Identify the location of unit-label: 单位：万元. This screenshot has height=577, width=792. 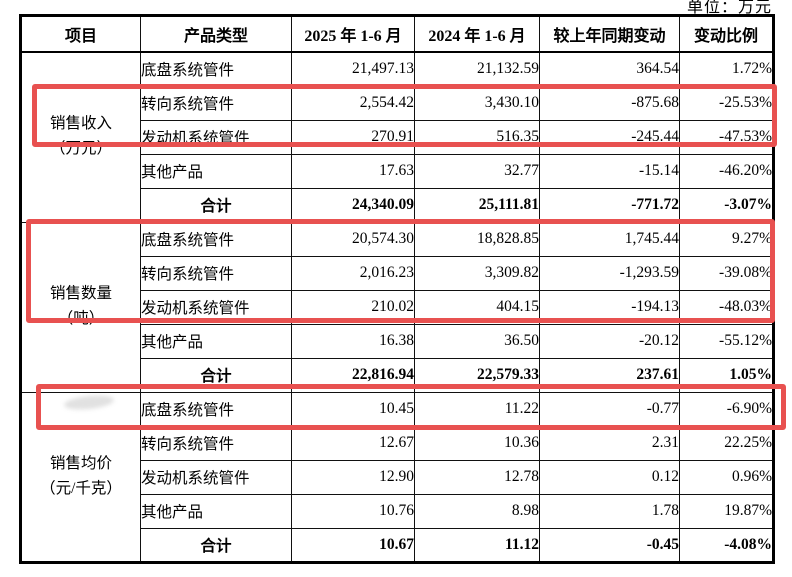
(729, 8).